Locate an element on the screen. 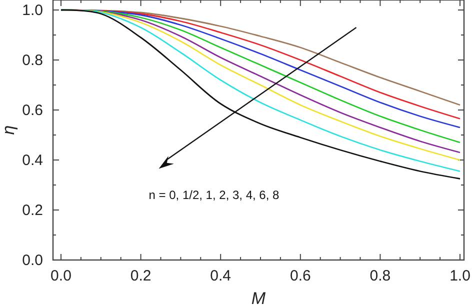 The height and width of the screenshot is (306, 474). y-axis-title: η is located at coordinates (9, 130).